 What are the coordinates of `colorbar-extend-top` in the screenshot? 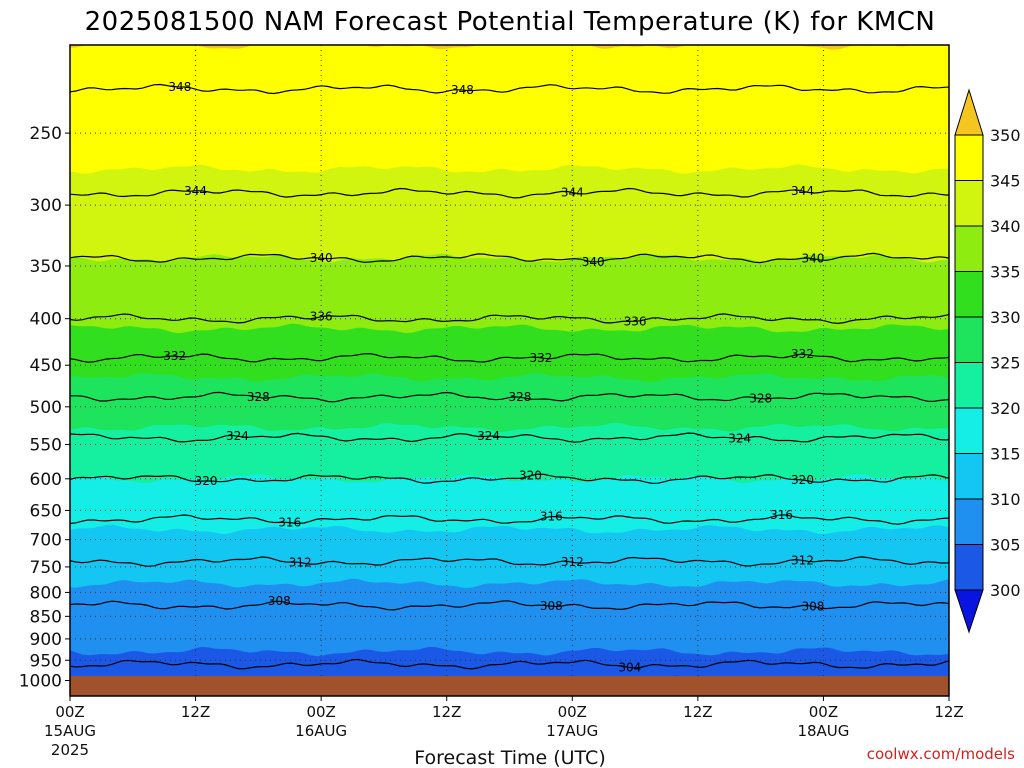 It's located at (969, 112).